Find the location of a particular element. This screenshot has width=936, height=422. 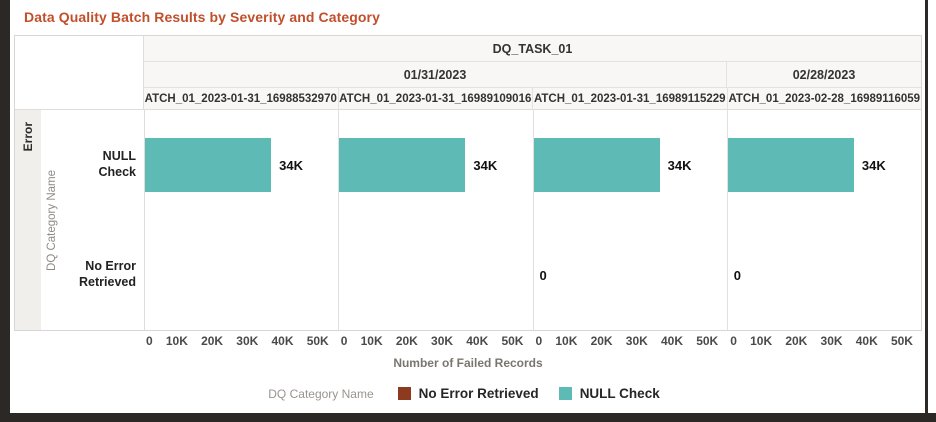

bar-row-0-0: 34K is located at coordinates (241, 165).